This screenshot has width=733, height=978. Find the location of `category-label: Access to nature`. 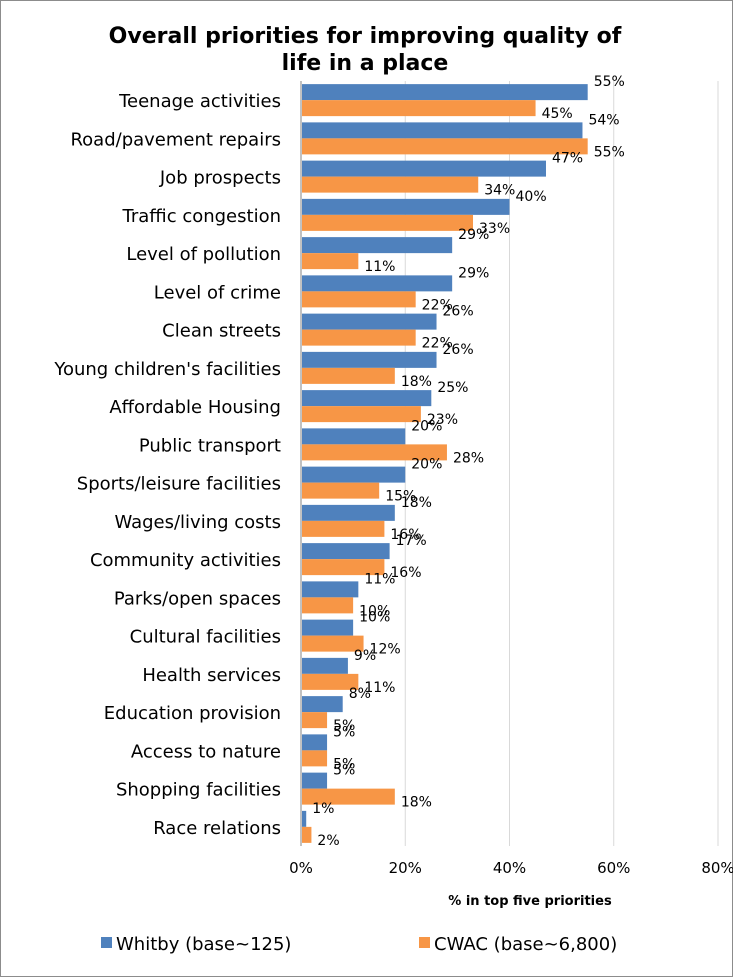

category-label: Access to nature is located at coordinates (206, 751).